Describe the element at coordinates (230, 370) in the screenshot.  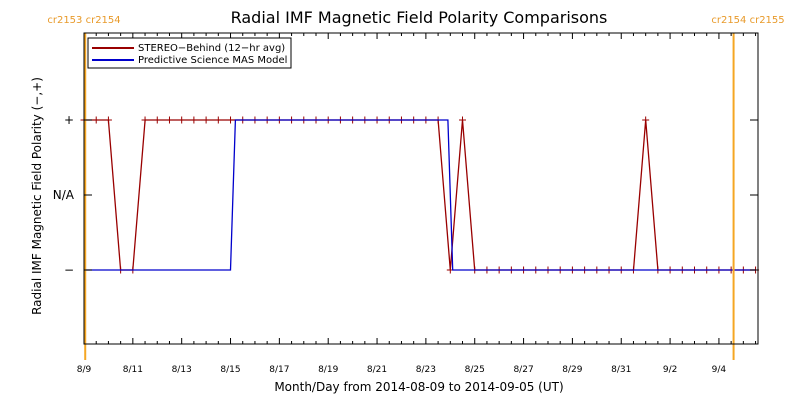
I see `x-tick-label: 8/15` at that location.